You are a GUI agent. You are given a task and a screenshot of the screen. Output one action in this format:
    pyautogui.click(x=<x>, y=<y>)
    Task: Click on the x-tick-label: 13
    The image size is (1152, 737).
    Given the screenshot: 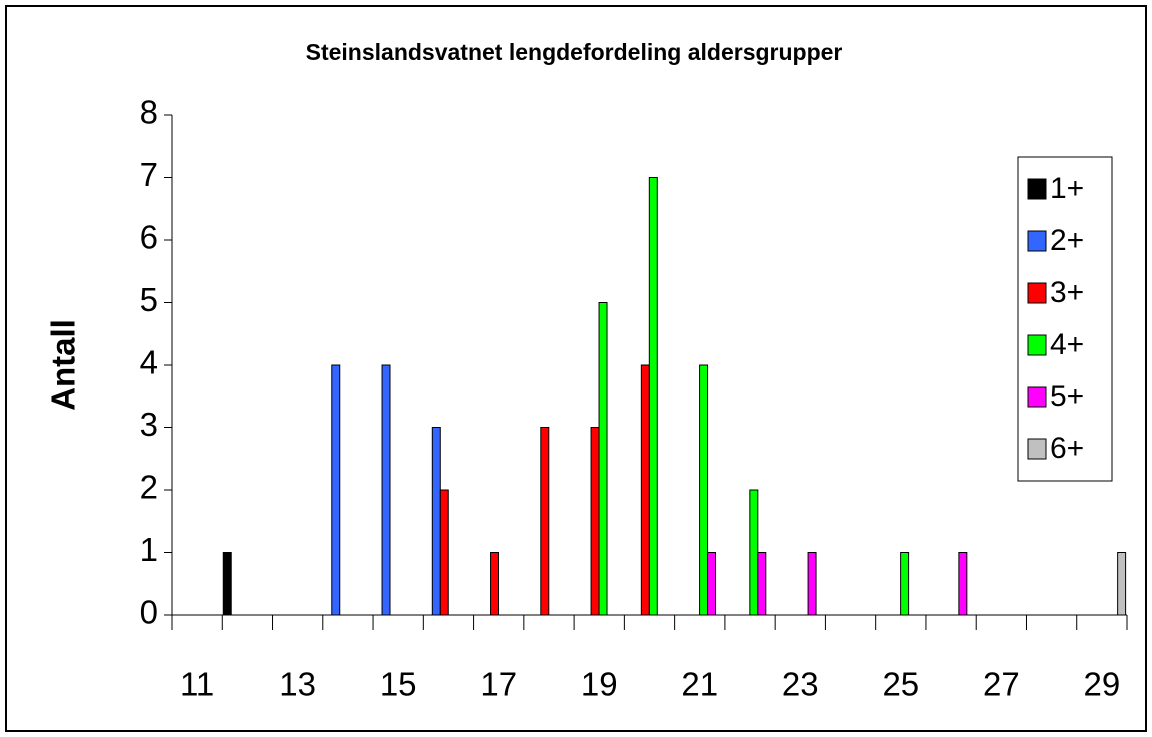 What is the action you would take?
    pyautogui.click(x=297, y=684)
    